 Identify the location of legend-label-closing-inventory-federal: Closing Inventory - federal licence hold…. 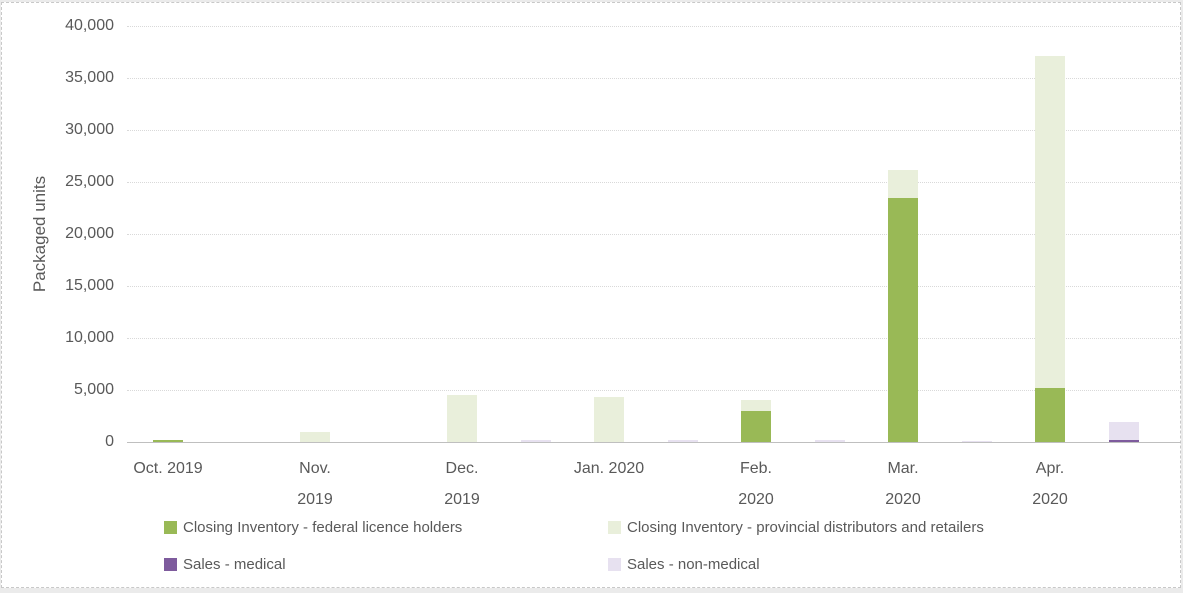
(323, 527).